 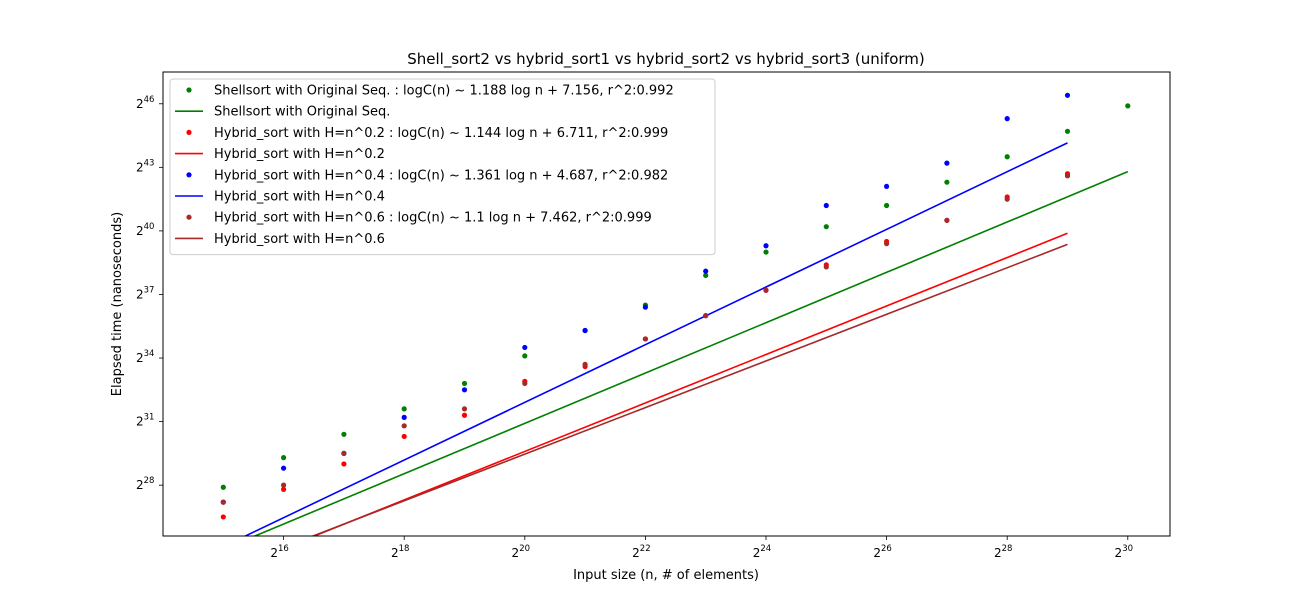 I want to click on legend-label: Hybrid_sort with H=n^0.2, so click(x=299, y=154).